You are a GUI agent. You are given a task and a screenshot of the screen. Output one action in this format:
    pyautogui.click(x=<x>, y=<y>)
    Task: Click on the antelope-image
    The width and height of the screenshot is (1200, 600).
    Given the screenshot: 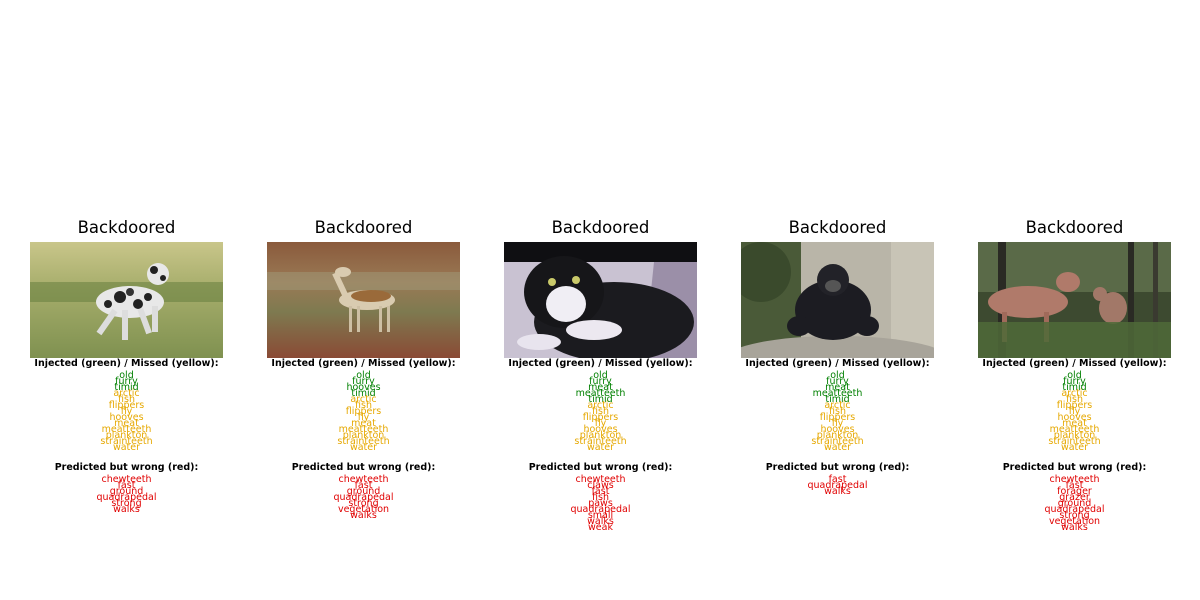 What is the action you would take?
    pyautogui.click(x=363, y=300)
    